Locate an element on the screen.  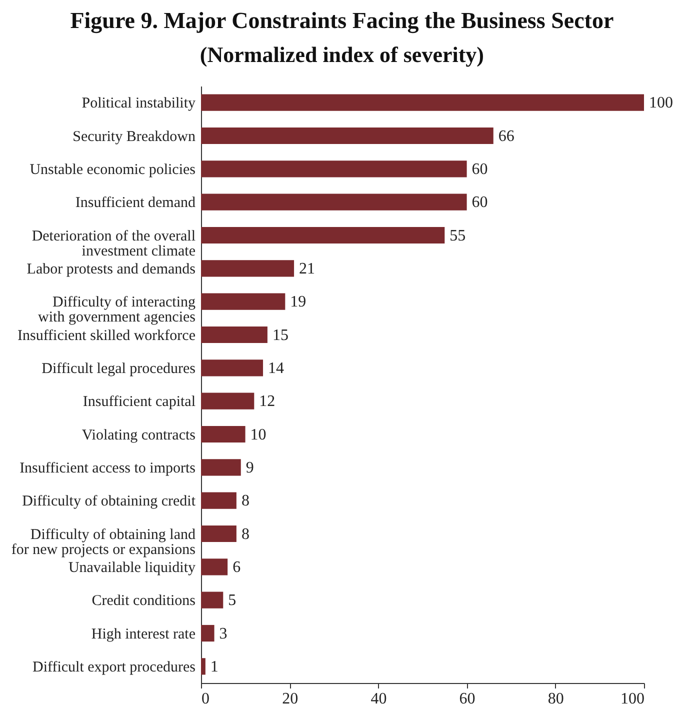
data-label: 55 is located at coordinates (458, 235).